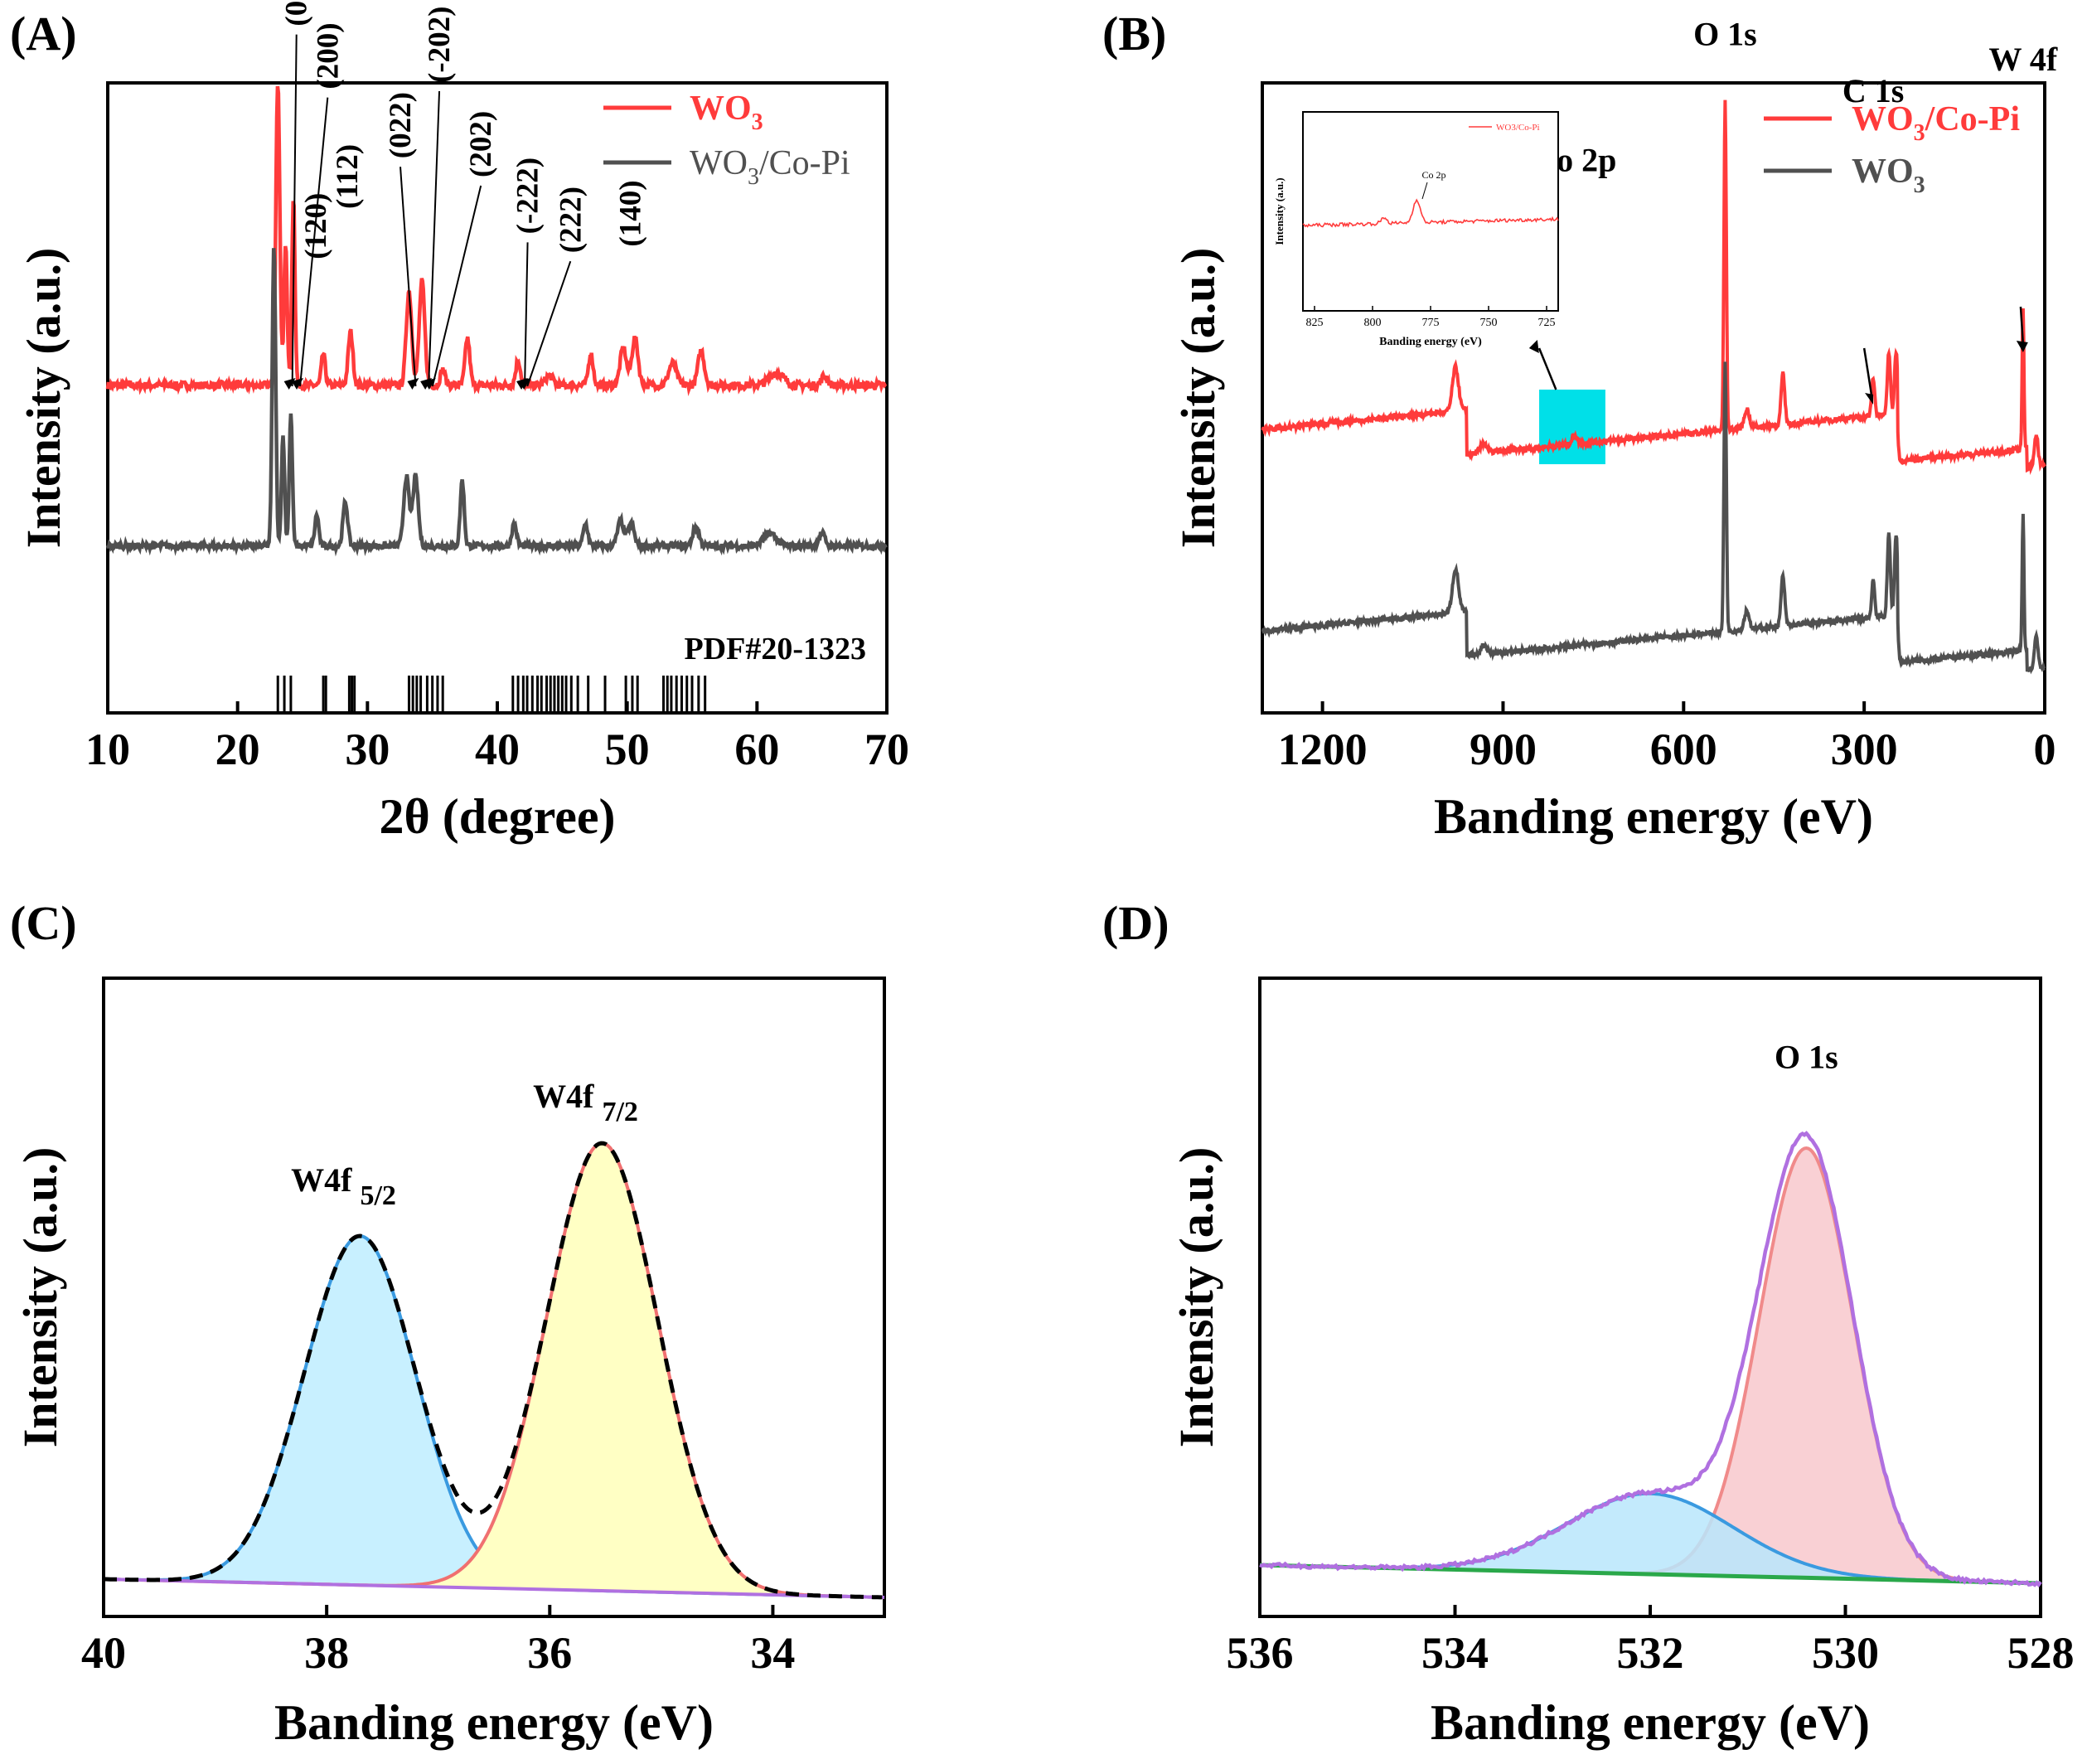  What do you see at coordinates (2022, 325) in the screenshot?
I see `w4f-arrow` at bounding box center [2022, 325].